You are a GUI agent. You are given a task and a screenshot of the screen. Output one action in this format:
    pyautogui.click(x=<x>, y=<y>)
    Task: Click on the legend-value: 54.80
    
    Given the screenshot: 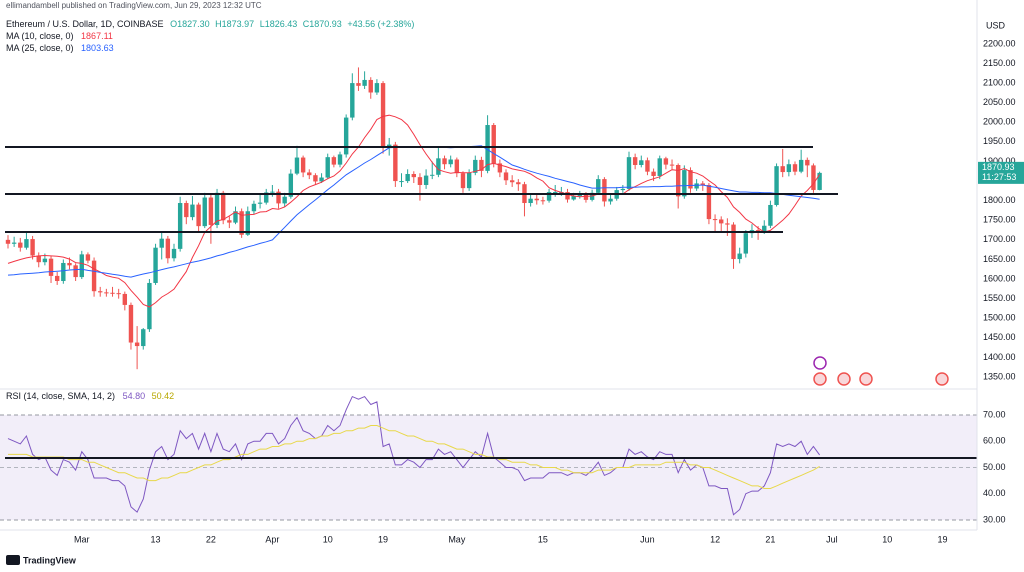 What is the action you would take?
    pyautogui.click(x=134, y=396)
    